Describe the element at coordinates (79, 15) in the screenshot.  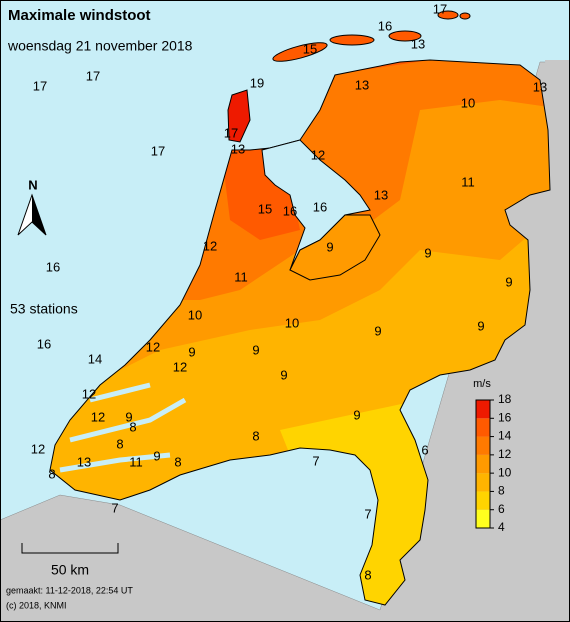
I see `title: Maximale windstoot` at that location.